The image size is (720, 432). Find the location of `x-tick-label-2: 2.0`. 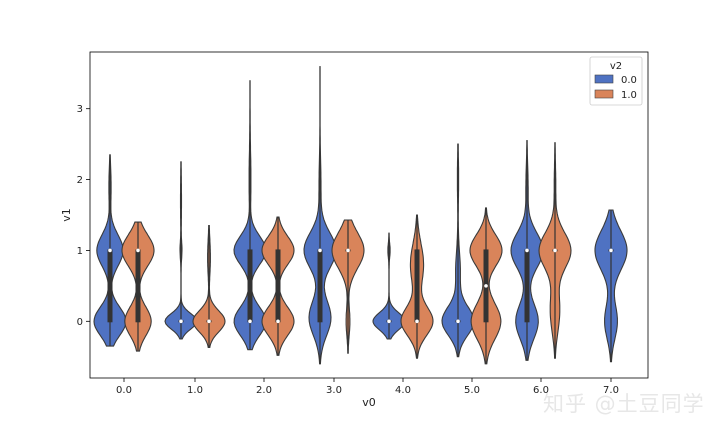

x-tick-label-2: 2.0 is located at coordinates (264, 390).